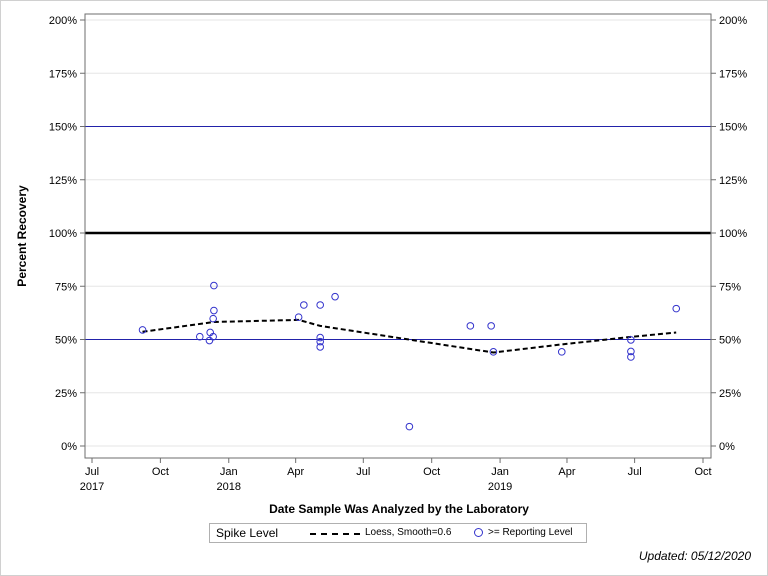 This screenshot has width=768, height=576. What do you see at coordinates (63, 234) in the screenshot?
I see `y-tick-label: 100%` at bounding box center [63, 234].